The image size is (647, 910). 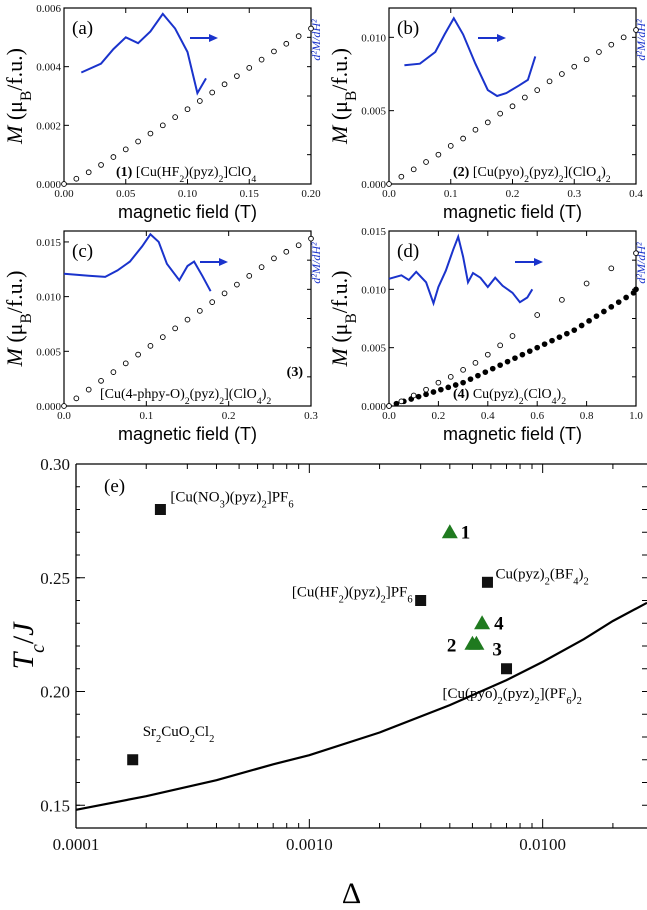 What do you see at coordinates (352, 595) in the screenshot?
I see `compound-label: [Cu(HF2)(pyz)2]PF6` at bounding box center [352, 595].